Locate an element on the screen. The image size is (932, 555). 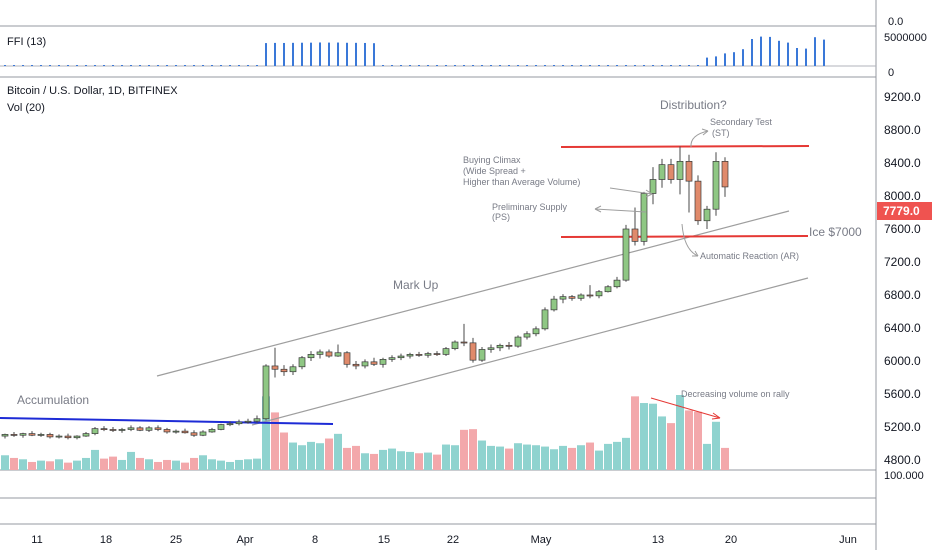
time-axis: 11 18 25 Apr 8 15 22 May 13 20 Jun is located at coordinates (444, 540).